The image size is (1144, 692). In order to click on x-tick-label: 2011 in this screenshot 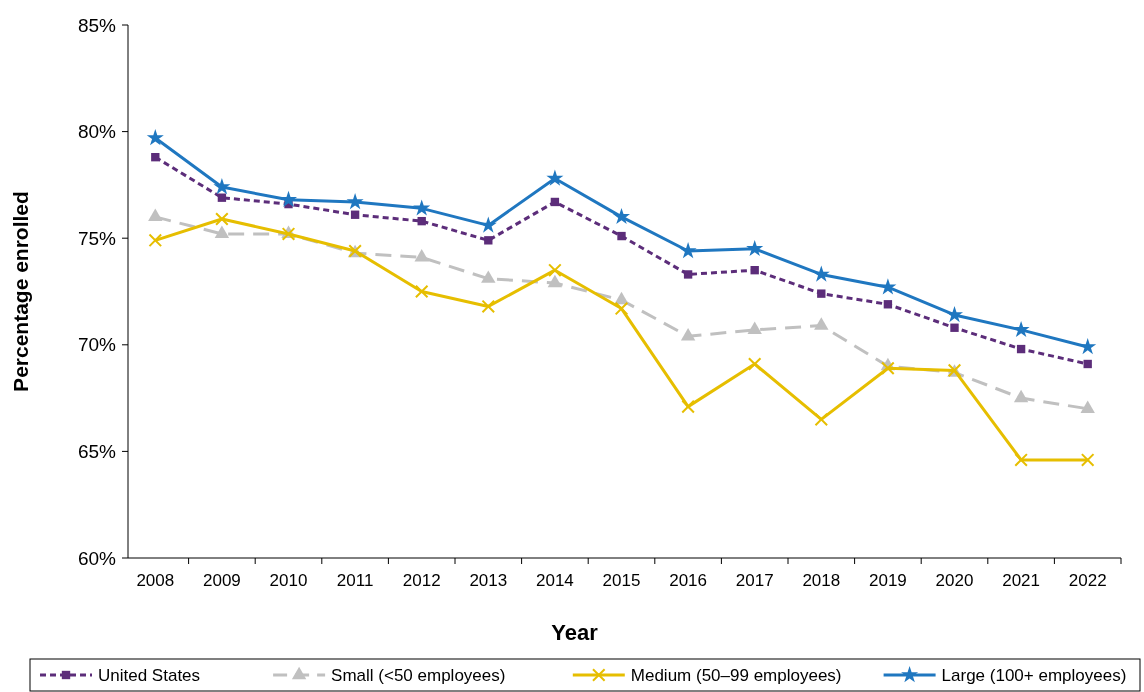, I will do `click(355, 580)`.